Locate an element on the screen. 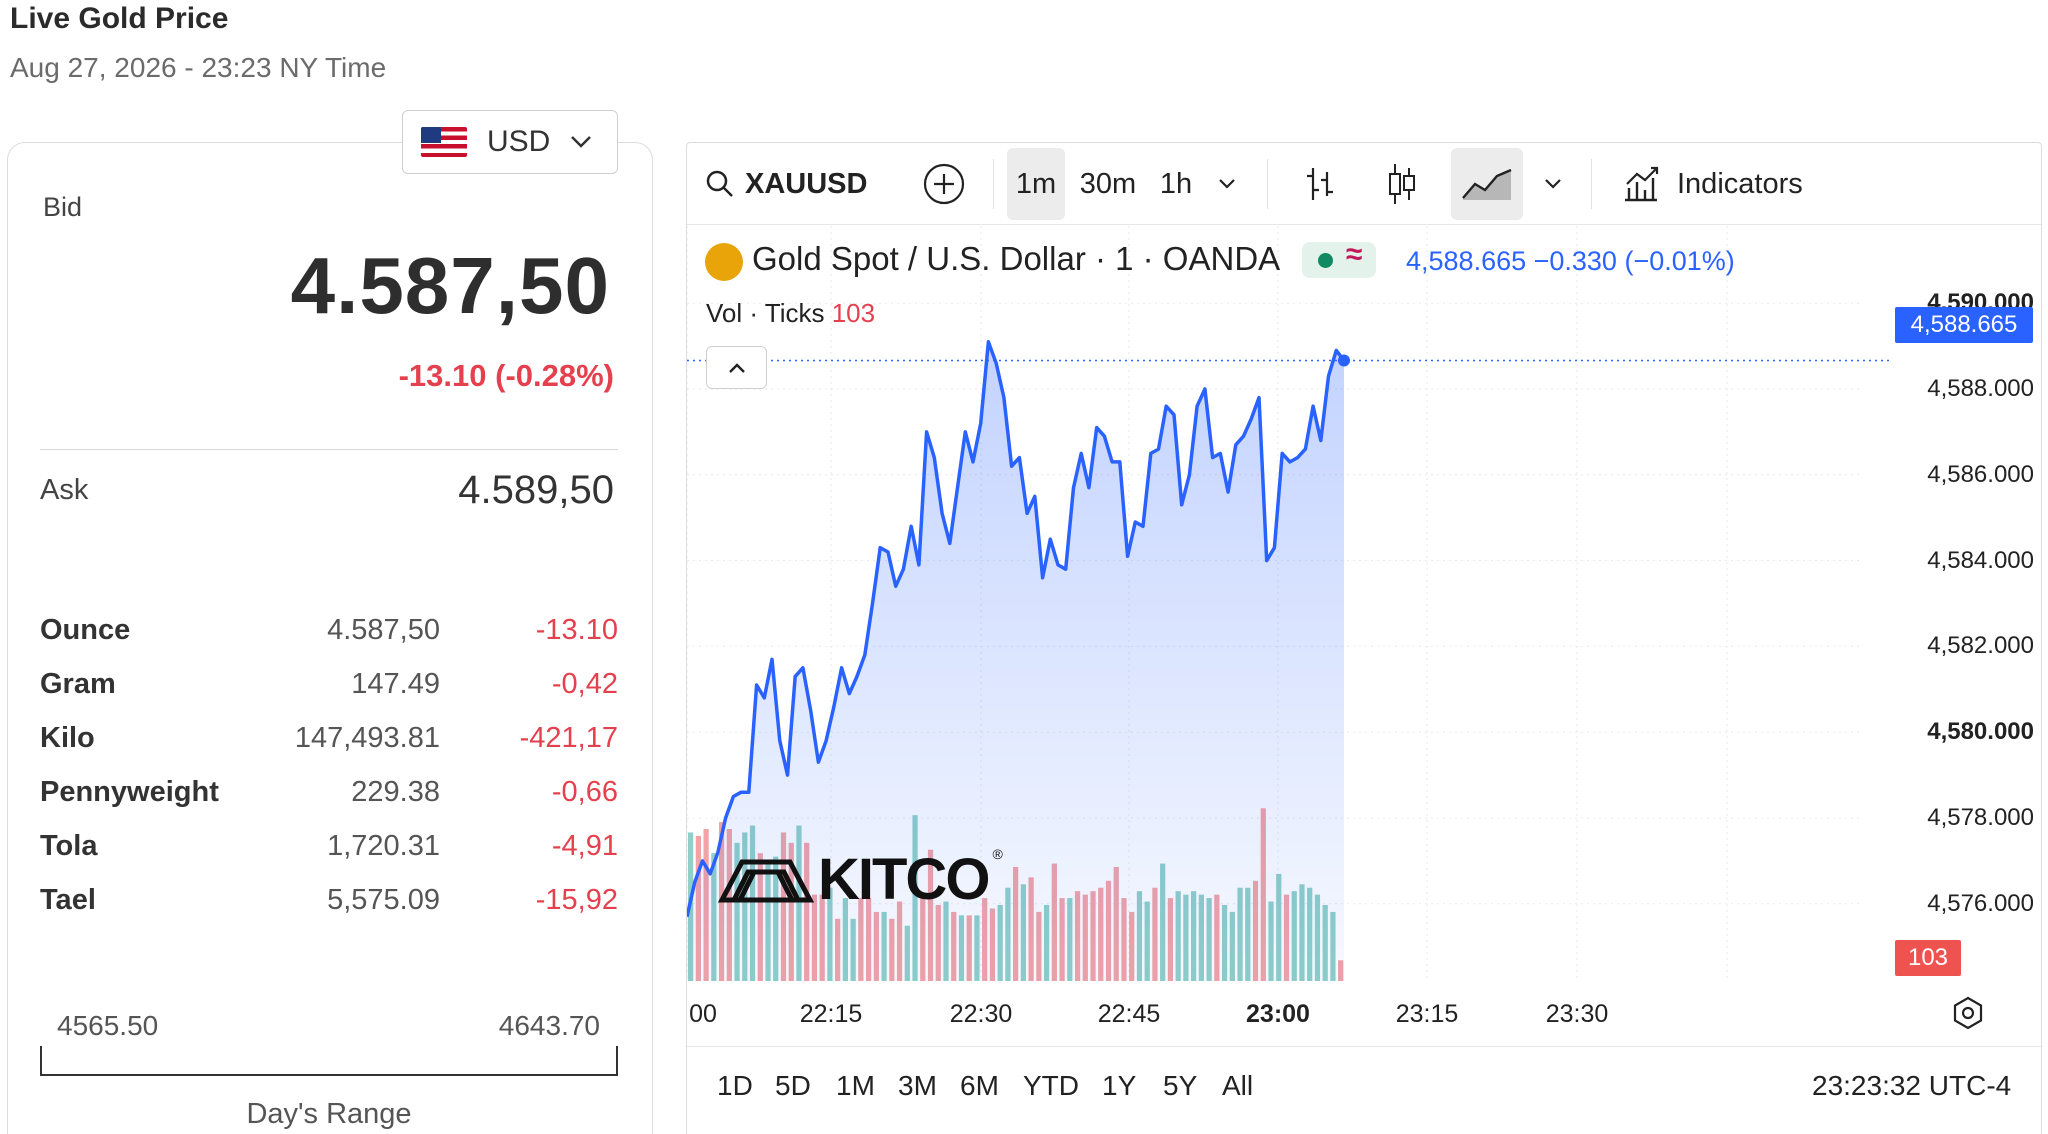 This screenshot has height=1134, width=2048. unit-name: Kilo is located at coordinates (67, 738).